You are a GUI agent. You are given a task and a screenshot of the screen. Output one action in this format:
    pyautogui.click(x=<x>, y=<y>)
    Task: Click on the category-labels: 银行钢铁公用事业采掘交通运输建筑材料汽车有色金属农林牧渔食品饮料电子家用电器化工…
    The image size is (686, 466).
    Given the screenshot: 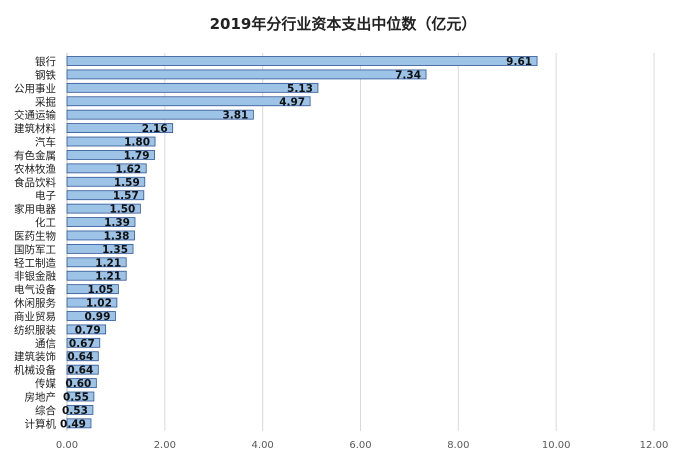 What is the action you would take?
    pyautogui.click(x=35, y=242)
    